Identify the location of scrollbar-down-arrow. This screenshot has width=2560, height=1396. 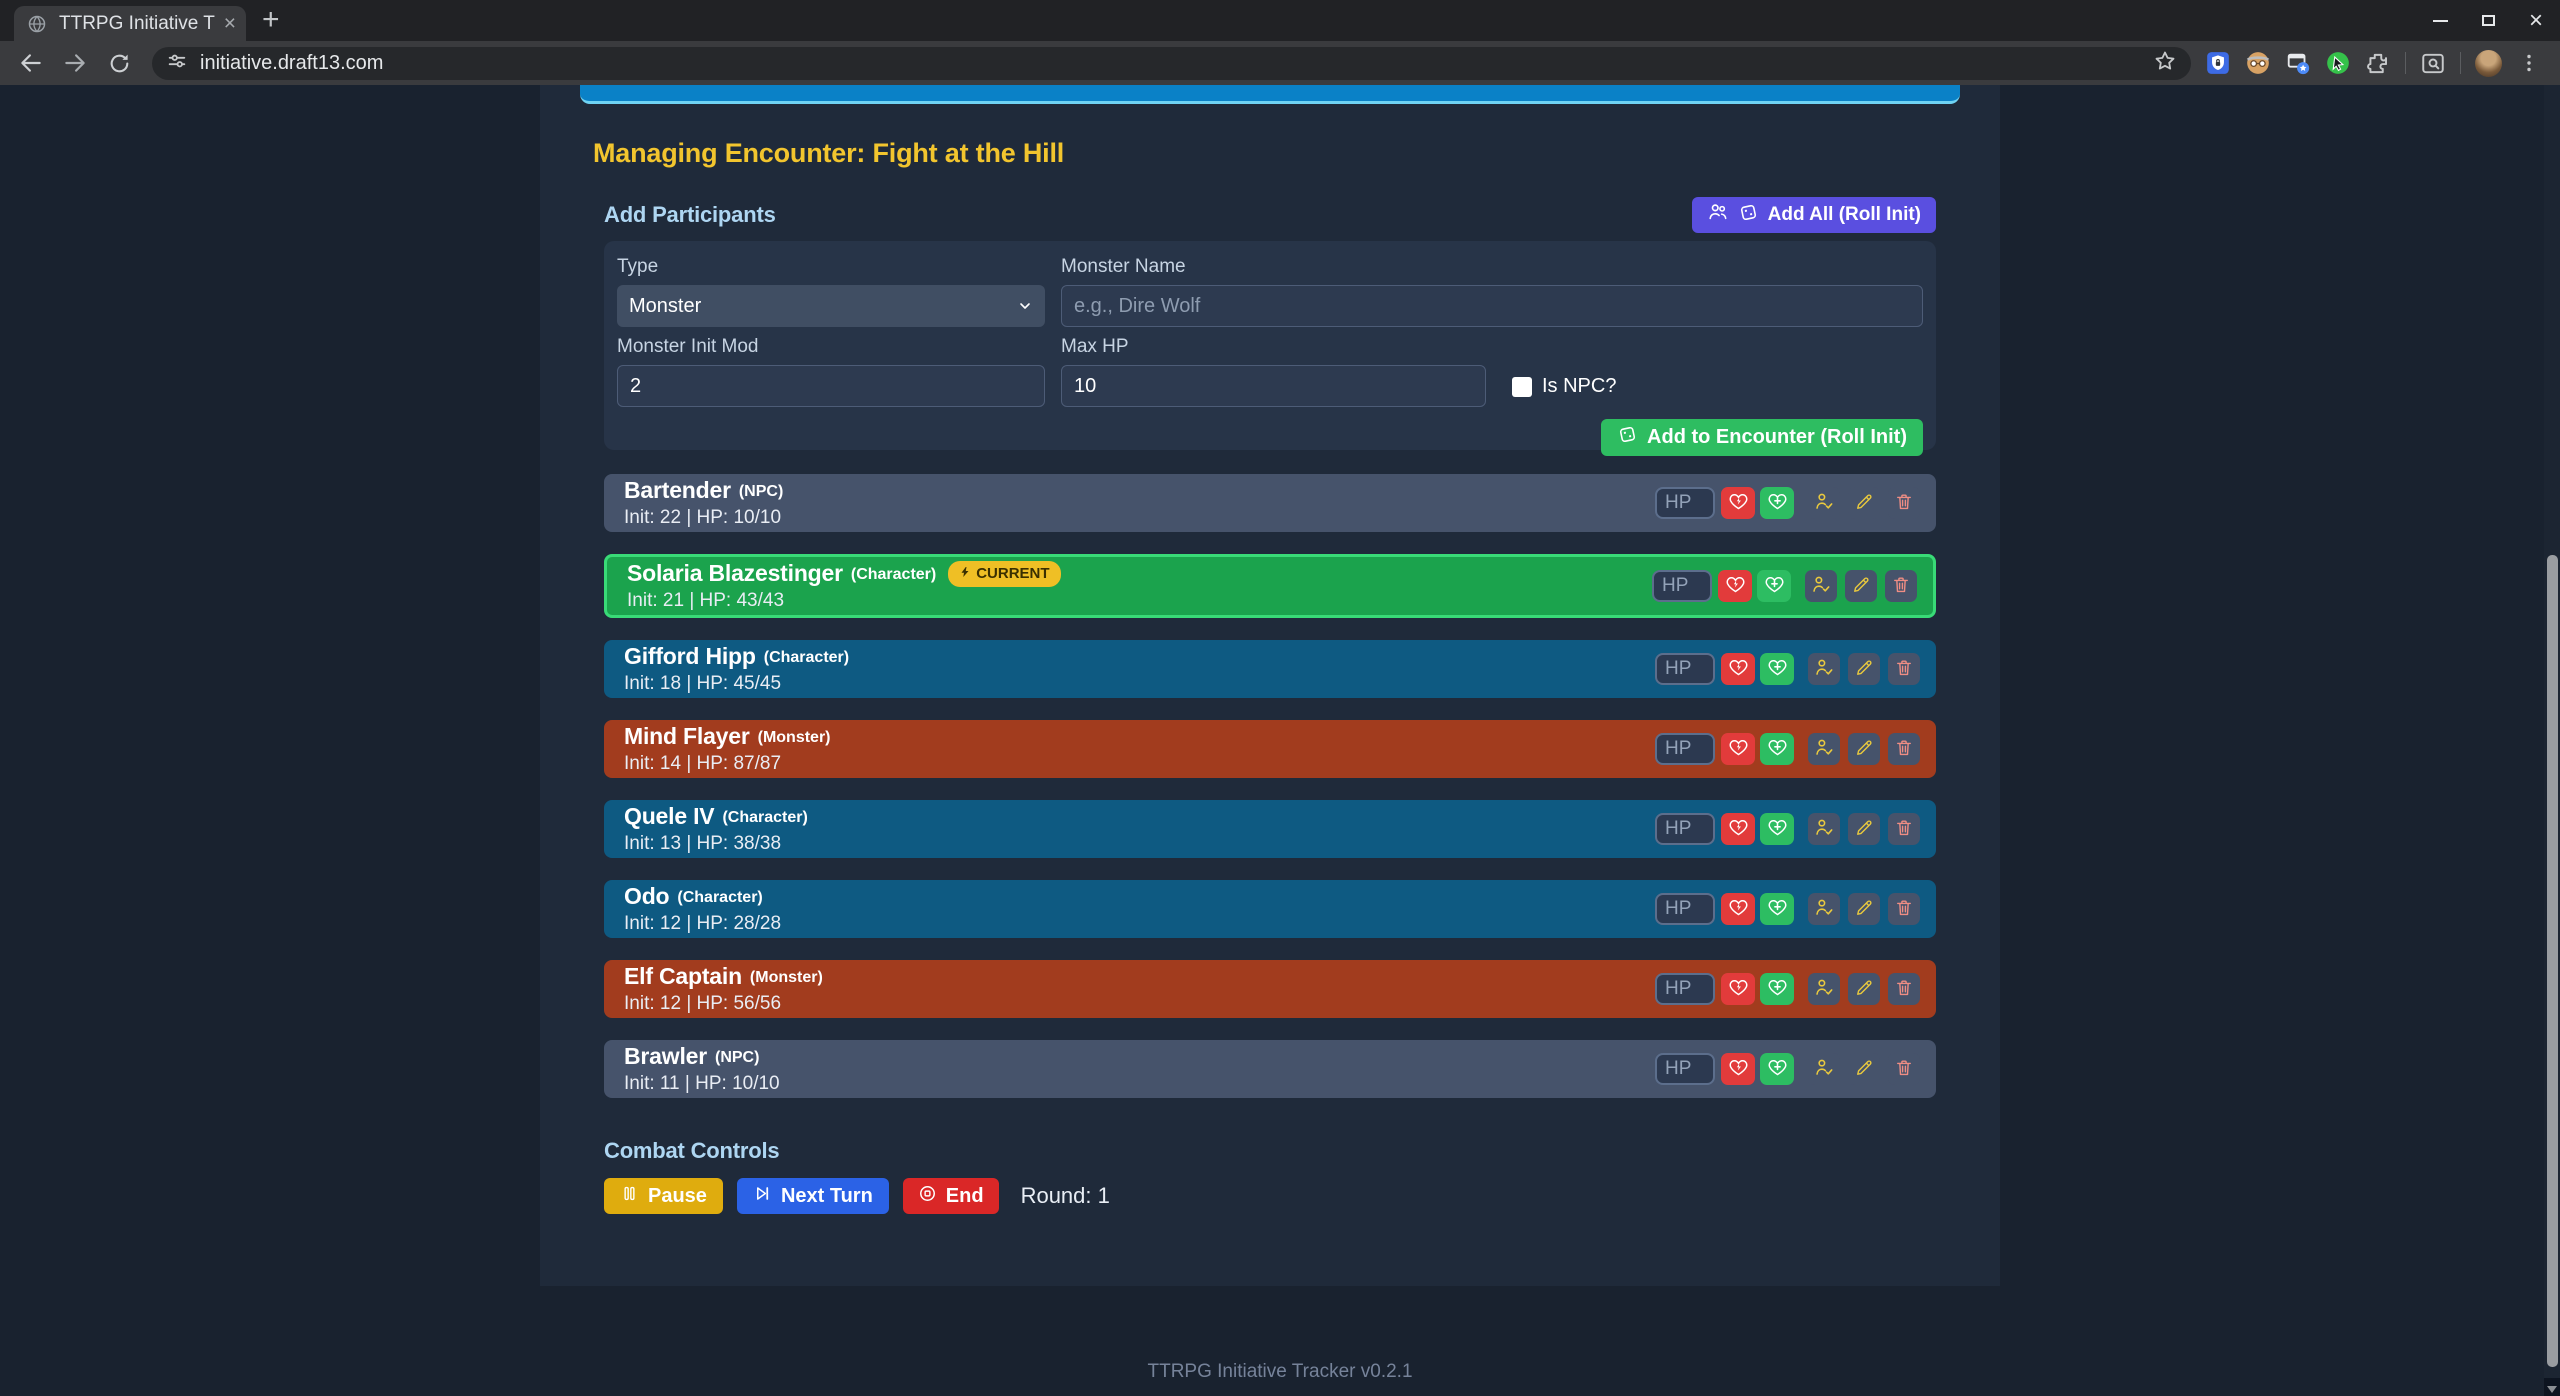
(2552, 1387).